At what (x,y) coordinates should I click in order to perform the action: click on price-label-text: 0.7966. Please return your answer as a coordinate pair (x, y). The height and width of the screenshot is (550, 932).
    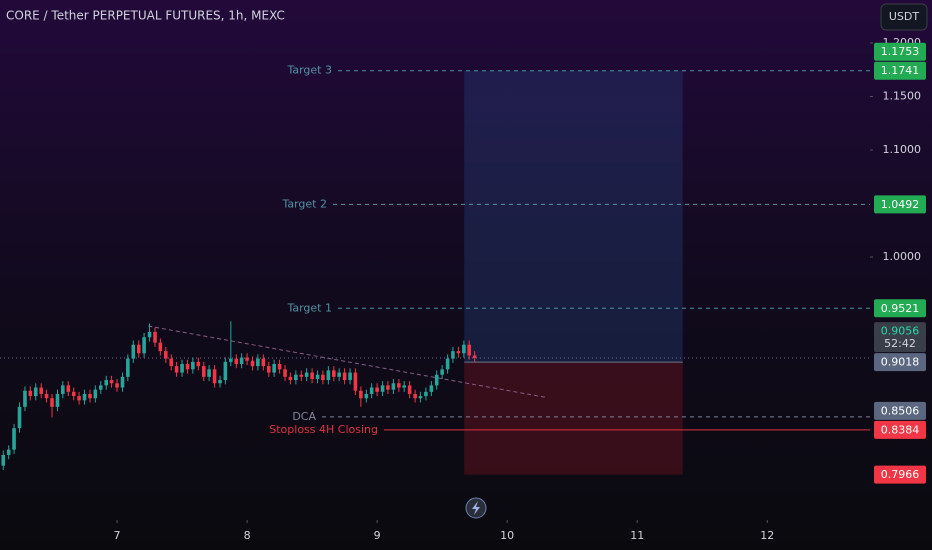
    Looking at the image, I should click on (900, 474).